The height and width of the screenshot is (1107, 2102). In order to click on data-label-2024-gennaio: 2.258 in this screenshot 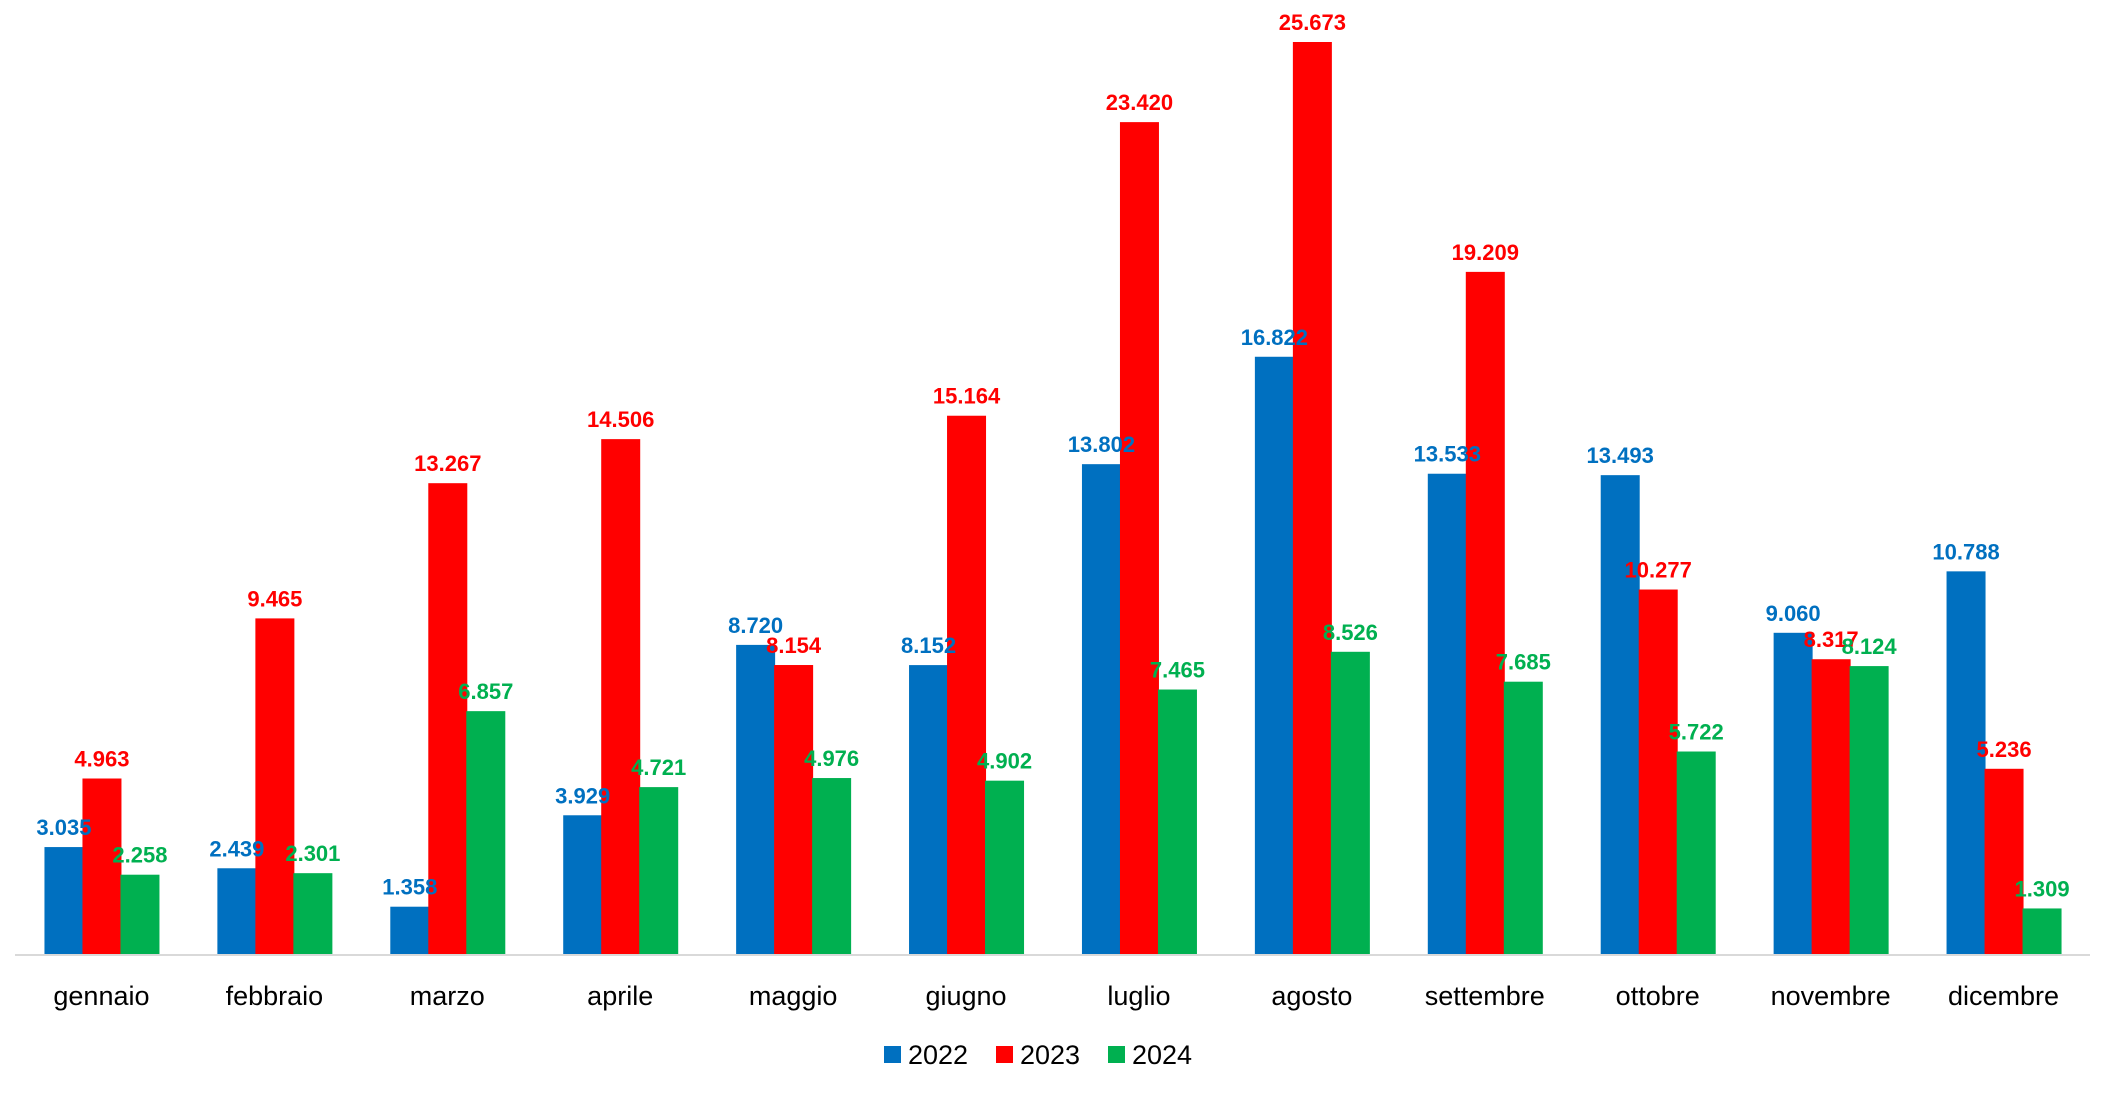, I will do `click(139, 855)`.